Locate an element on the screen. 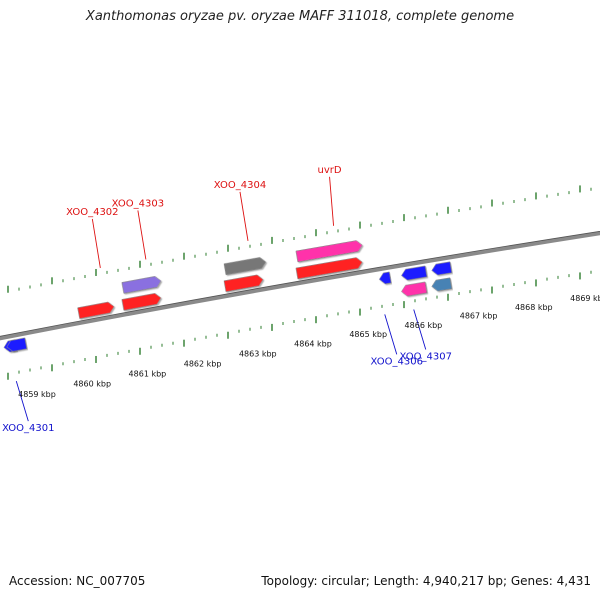 The height and width of the screenshot is (600, 600). gene-label: XOO_4306 is located at coordinates (397, 361).